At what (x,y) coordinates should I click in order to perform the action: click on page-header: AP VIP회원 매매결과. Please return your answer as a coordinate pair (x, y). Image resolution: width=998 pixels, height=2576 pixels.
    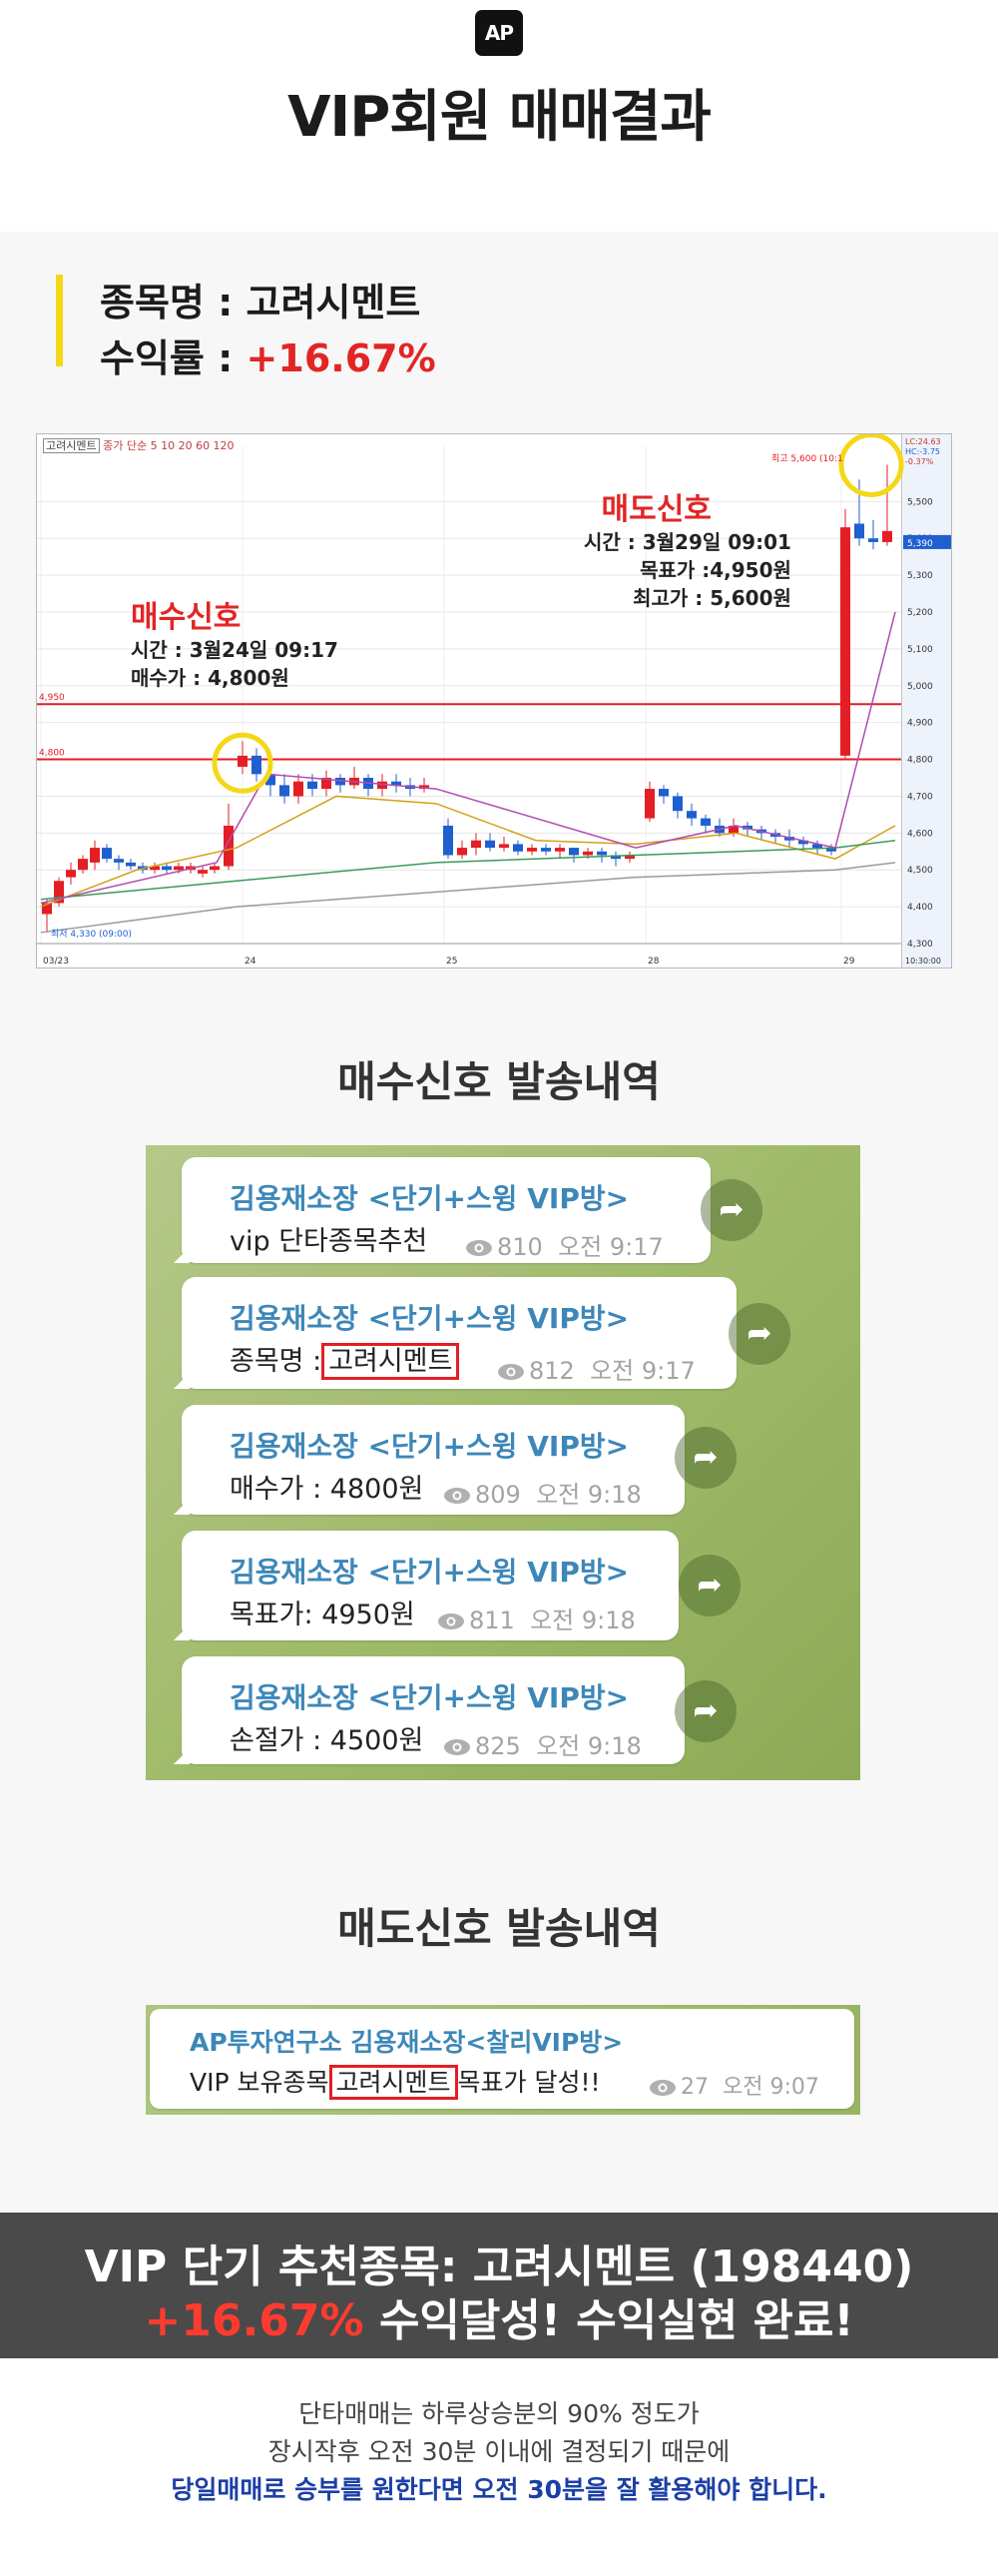
    Looking at the image, I should click on (499, 116).